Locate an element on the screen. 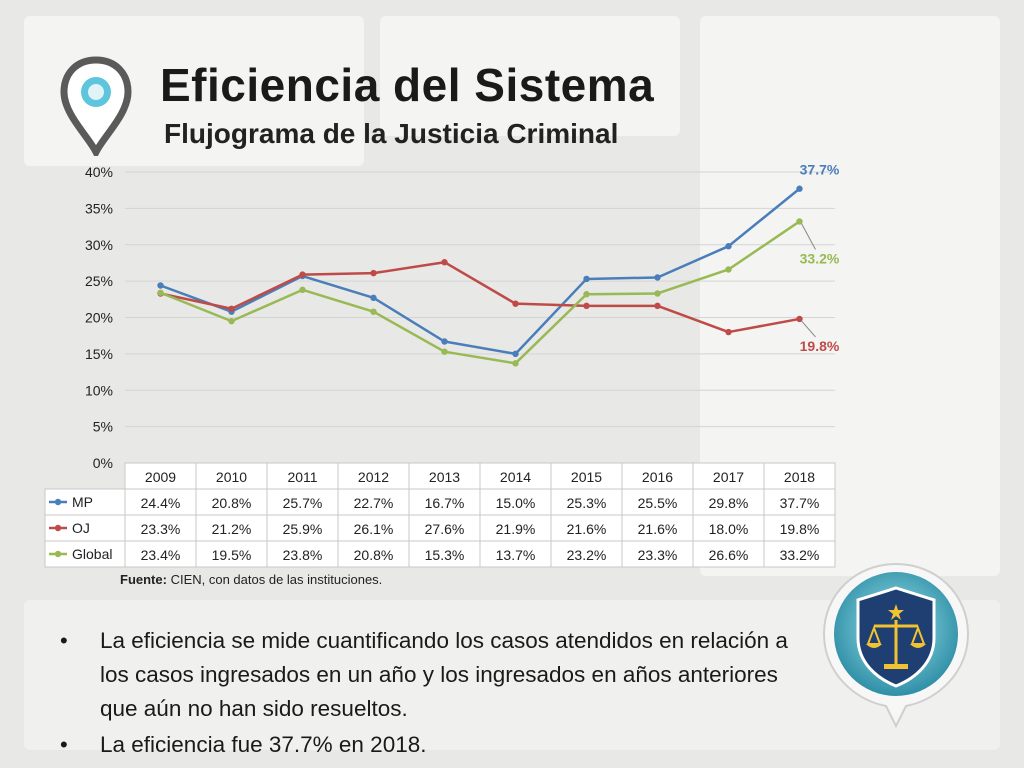 The image size is (1024, 768). table-cell-value: 37.7% is located at coordinates (800, 503).